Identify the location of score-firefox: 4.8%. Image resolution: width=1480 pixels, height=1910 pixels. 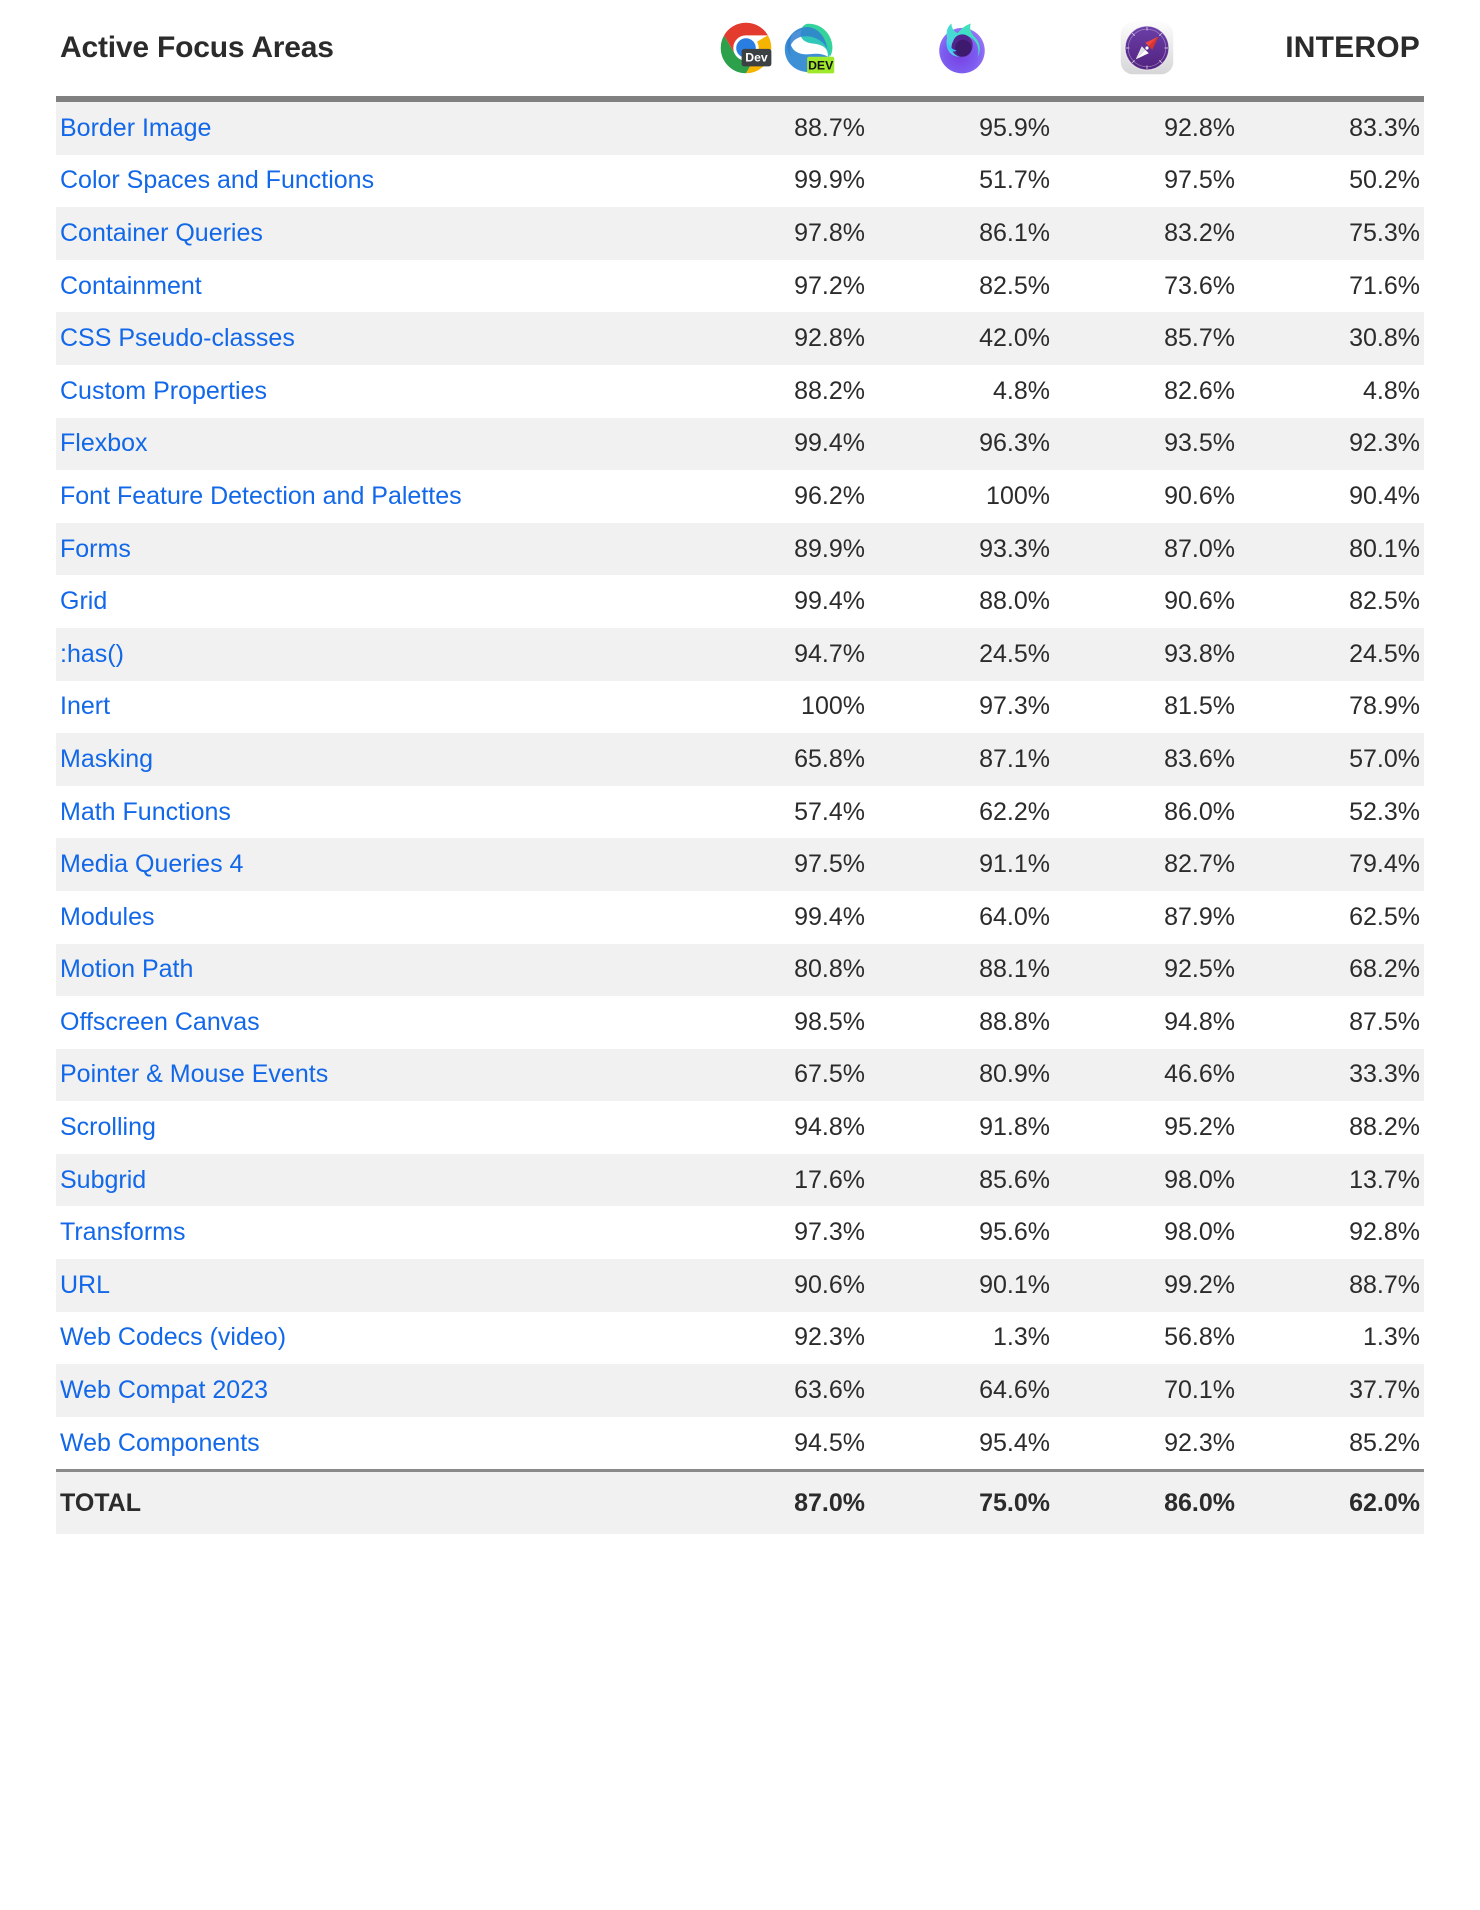
(1021, 390).